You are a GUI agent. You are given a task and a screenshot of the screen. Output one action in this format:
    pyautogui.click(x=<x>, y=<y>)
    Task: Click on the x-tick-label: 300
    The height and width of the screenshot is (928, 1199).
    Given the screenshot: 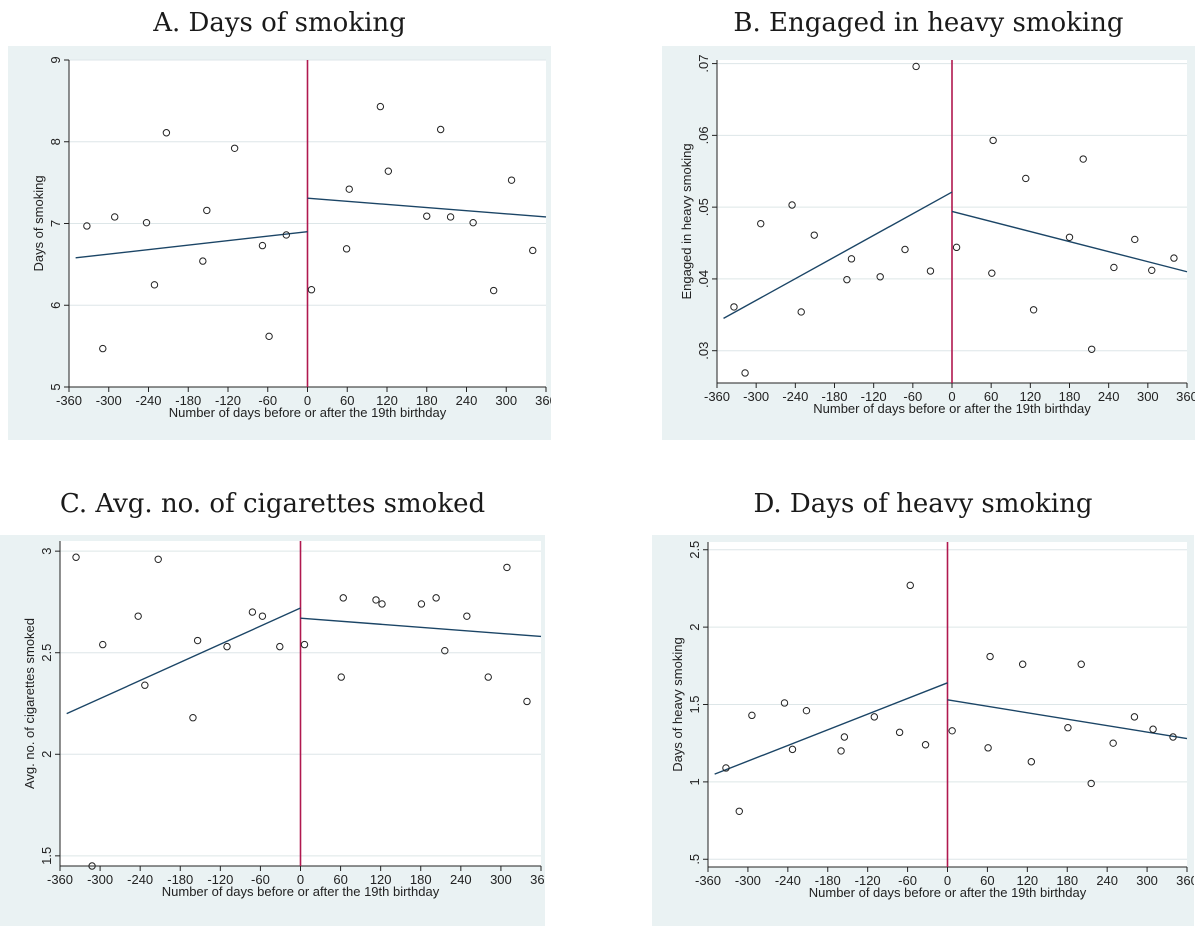 What is the action you would take?
    pyautogui.click(x=1147, y=880)
    